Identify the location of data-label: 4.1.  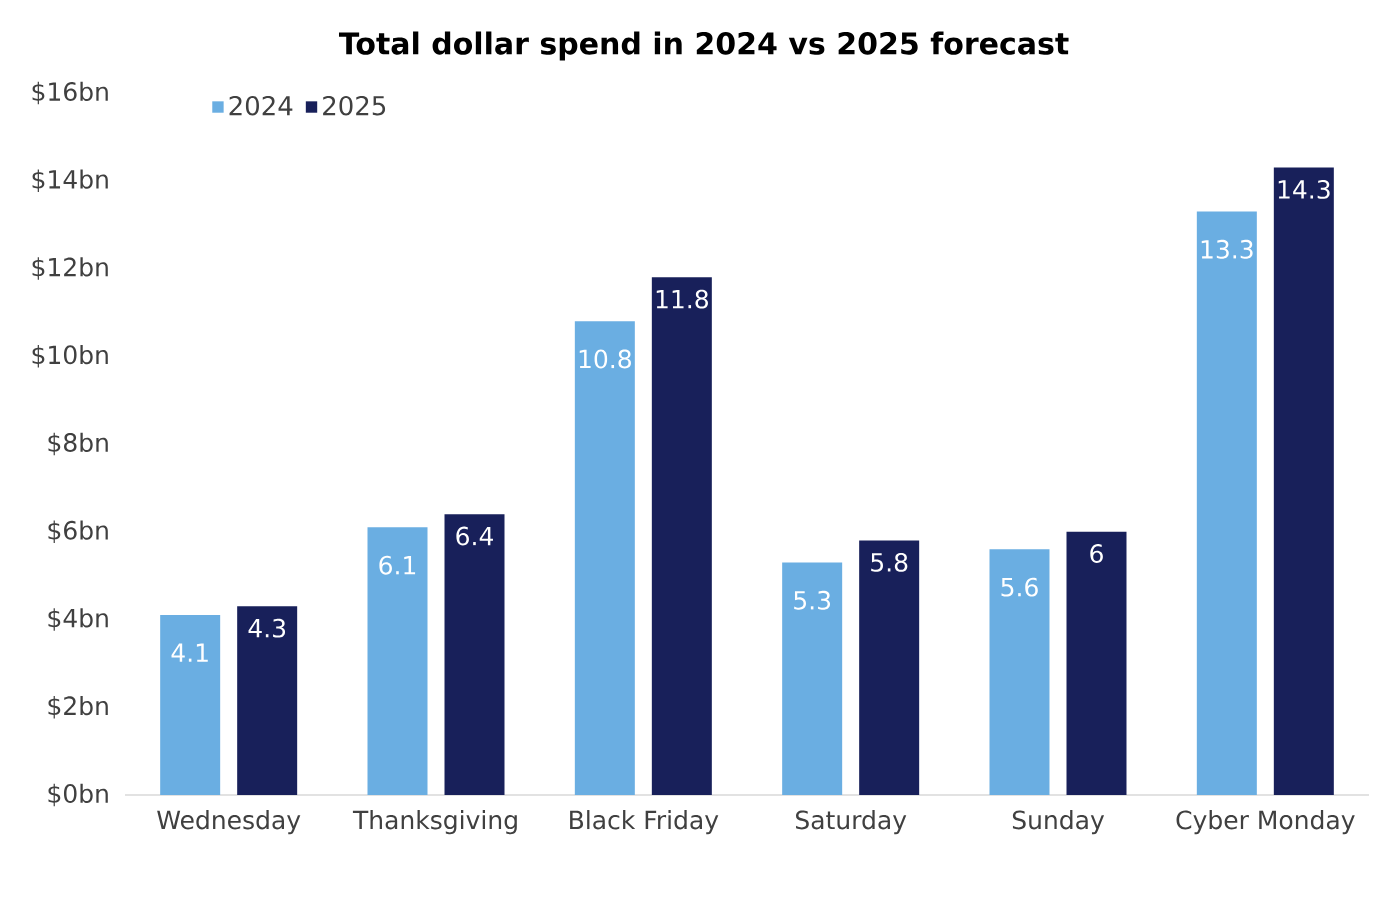
(189, 652).